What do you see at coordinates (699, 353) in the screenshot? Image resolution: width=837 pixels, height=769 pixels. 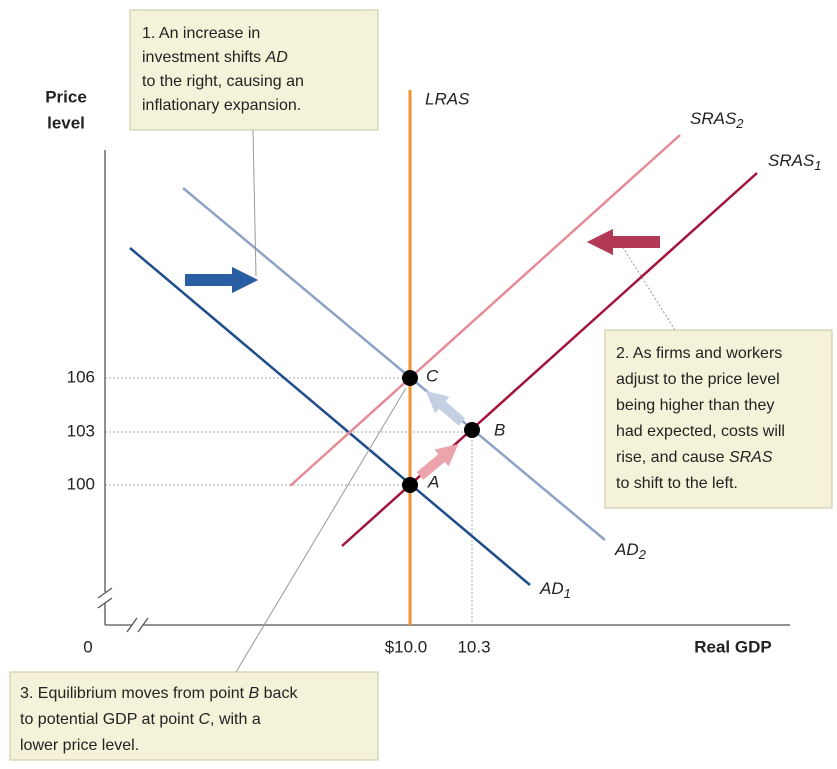 I see `note-line: 2. As firms and workers` at bounding box center [699, 353].